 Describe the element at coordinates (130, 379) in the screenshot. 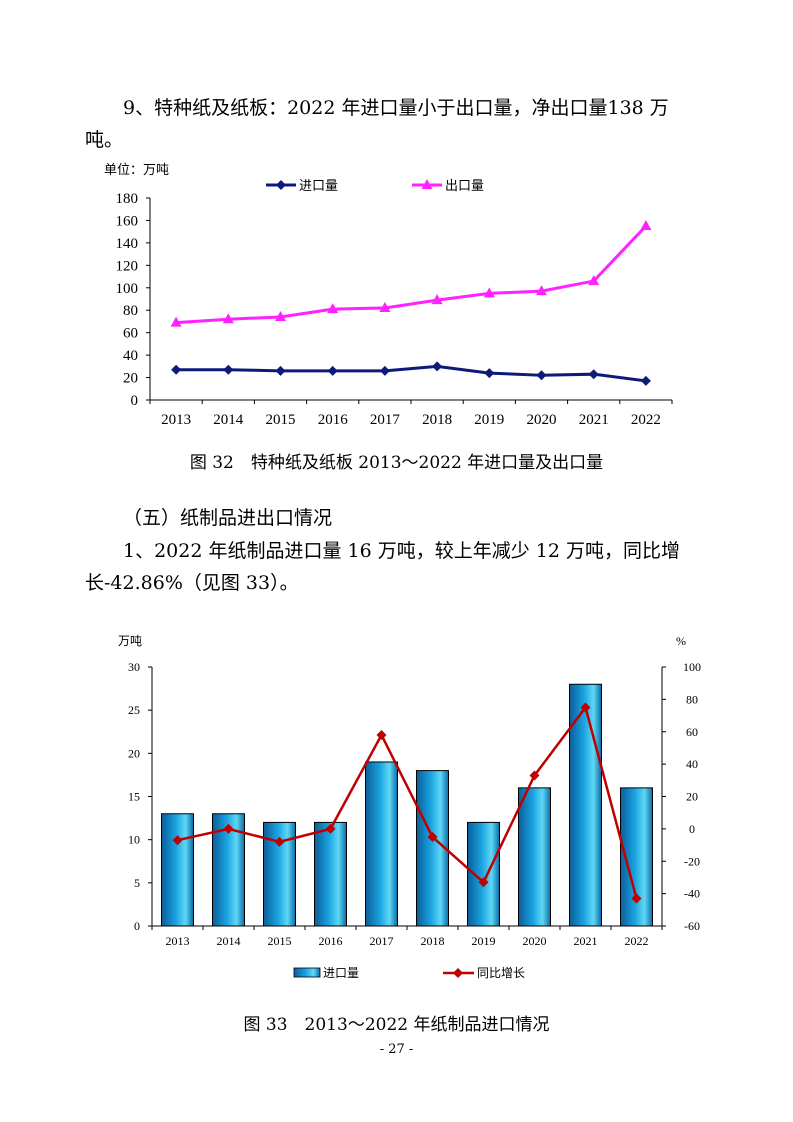

I see `chart32-y-tick-label: 20` at that location.